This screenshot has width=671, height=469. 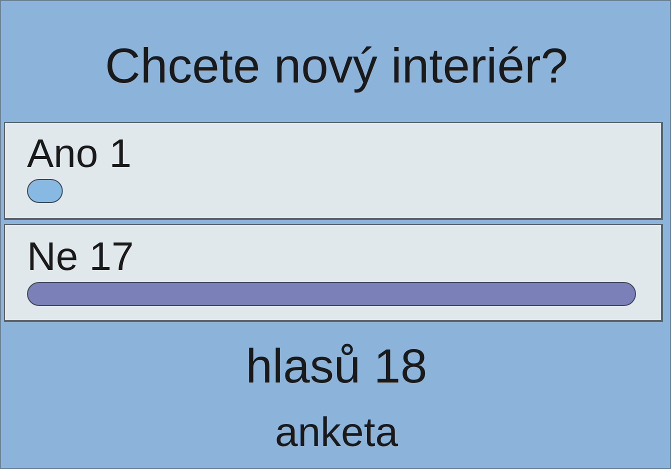 What do you see at coordinates (336, 67) in the screenshot?
I see `chart-title: Chcete nový interiér?` at bounding box center [336, 67].